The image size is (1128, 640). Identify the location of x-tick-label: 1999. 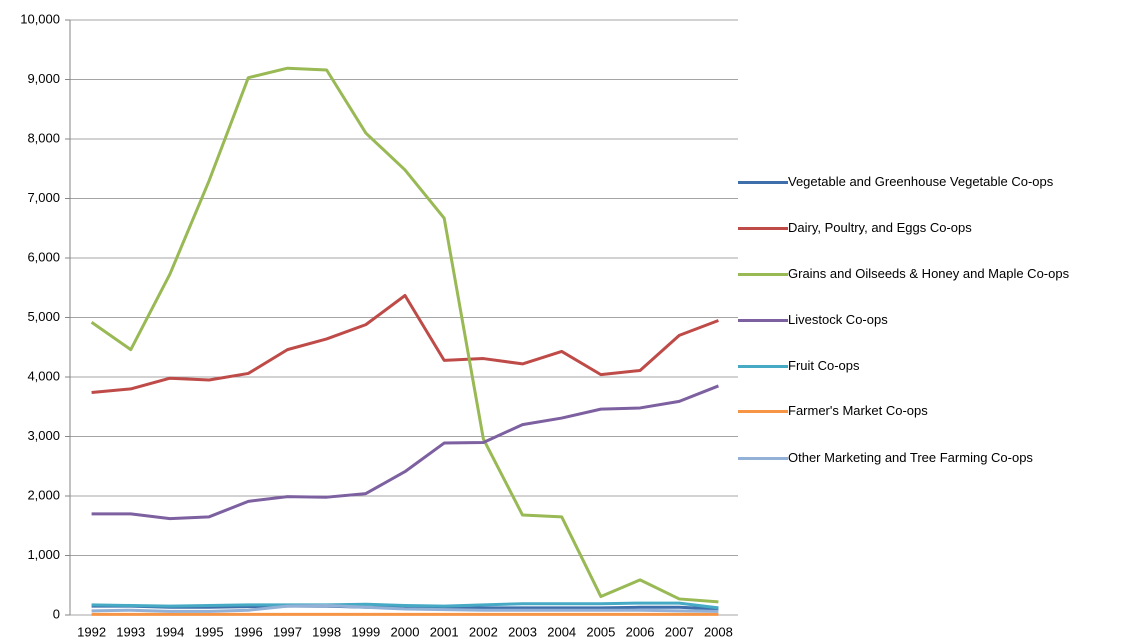
(365, 631).